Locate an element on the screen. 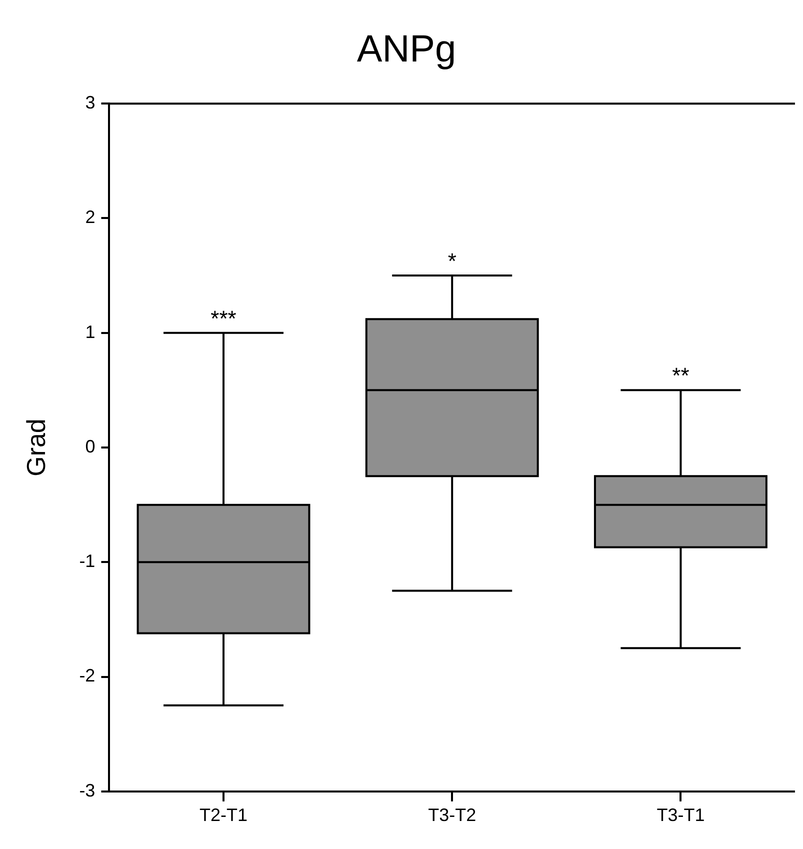 The image size is (803, 849). y-tick-label: 1 is located at coordinates (90, 332).